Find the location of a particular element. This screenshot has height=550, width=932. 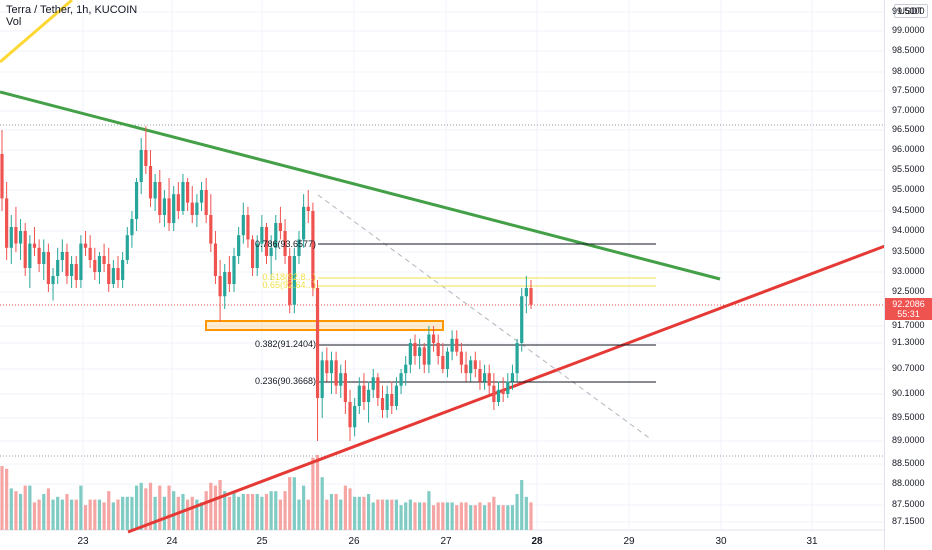

y-tick-label: 93.0000 is located at coordinates (908, 271).